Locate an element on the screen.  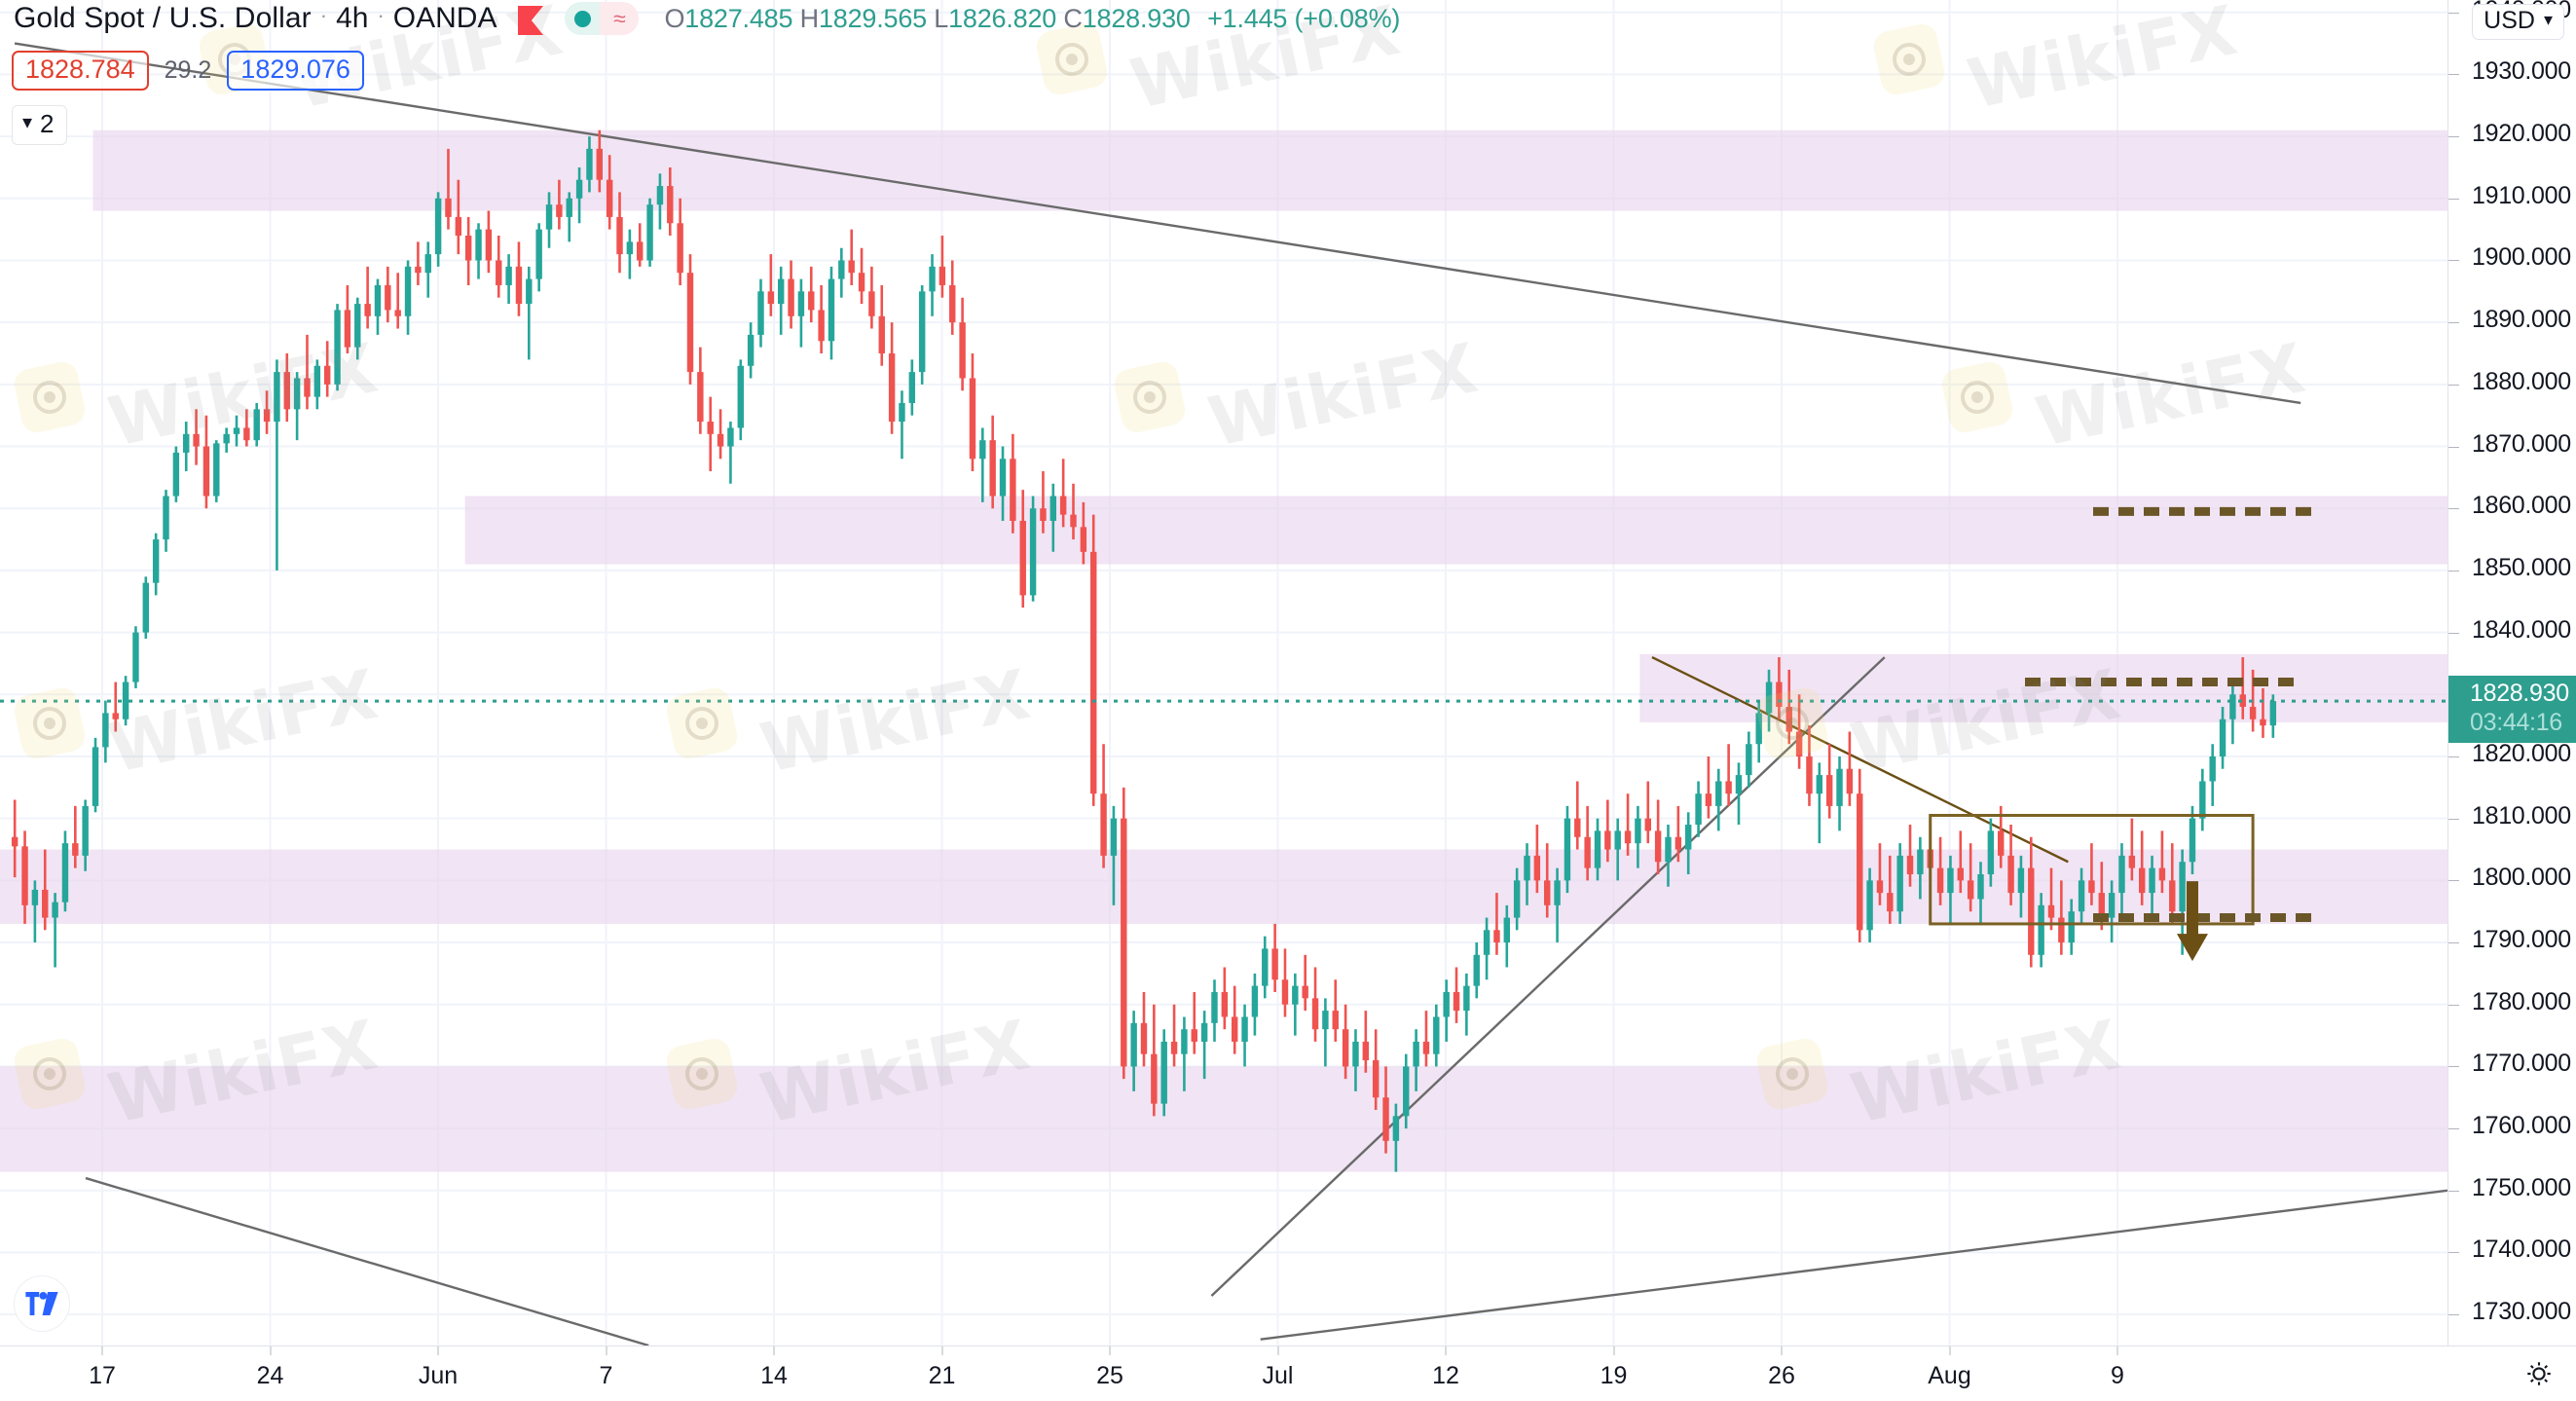
currency-selector: USD ▾ is located at coordinates (2518, 22).